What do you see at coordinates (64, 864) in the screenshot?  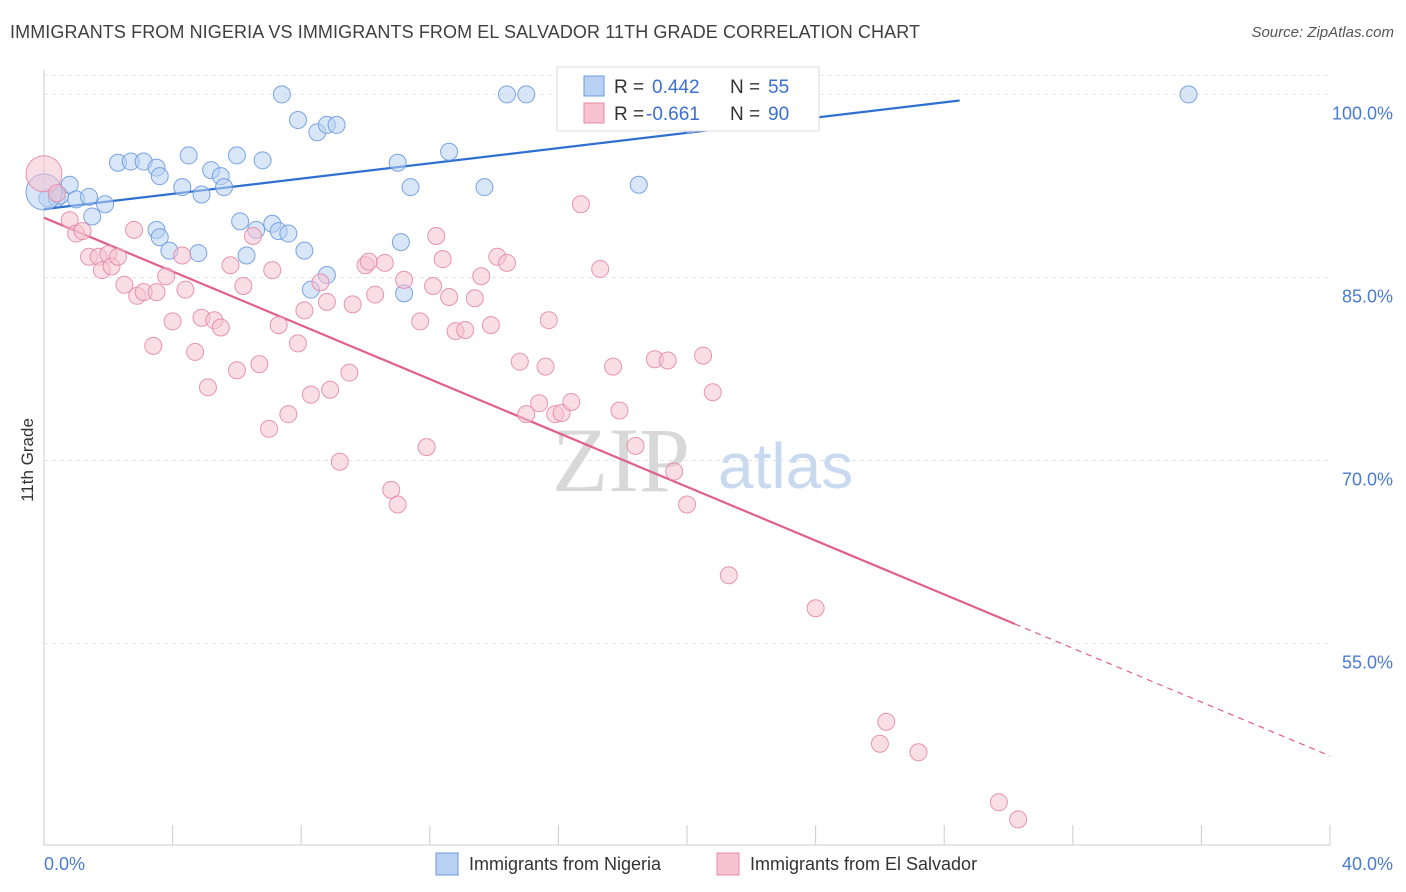 I see `x-tick-label-0: 0.0%` at bounding box center [64, 864].